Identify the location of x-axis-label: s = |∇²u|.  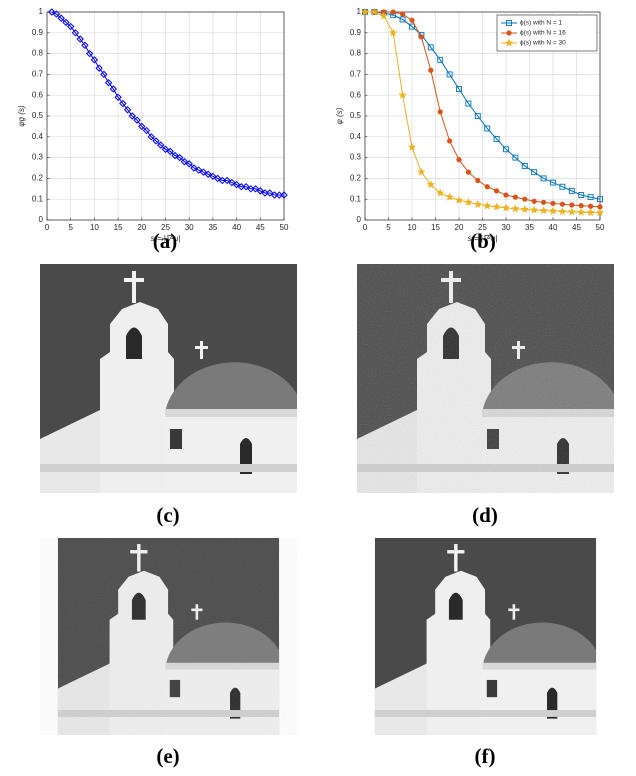
(483, 238).